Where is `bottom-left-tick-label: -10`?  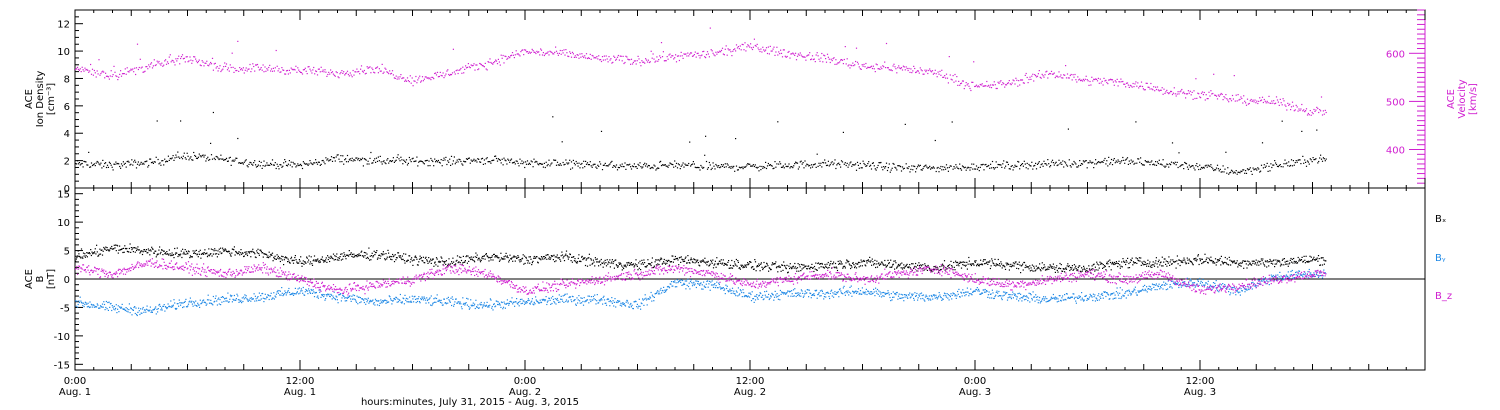 bottom-left-tick-label: -10 is located at coordinates (62, 337).